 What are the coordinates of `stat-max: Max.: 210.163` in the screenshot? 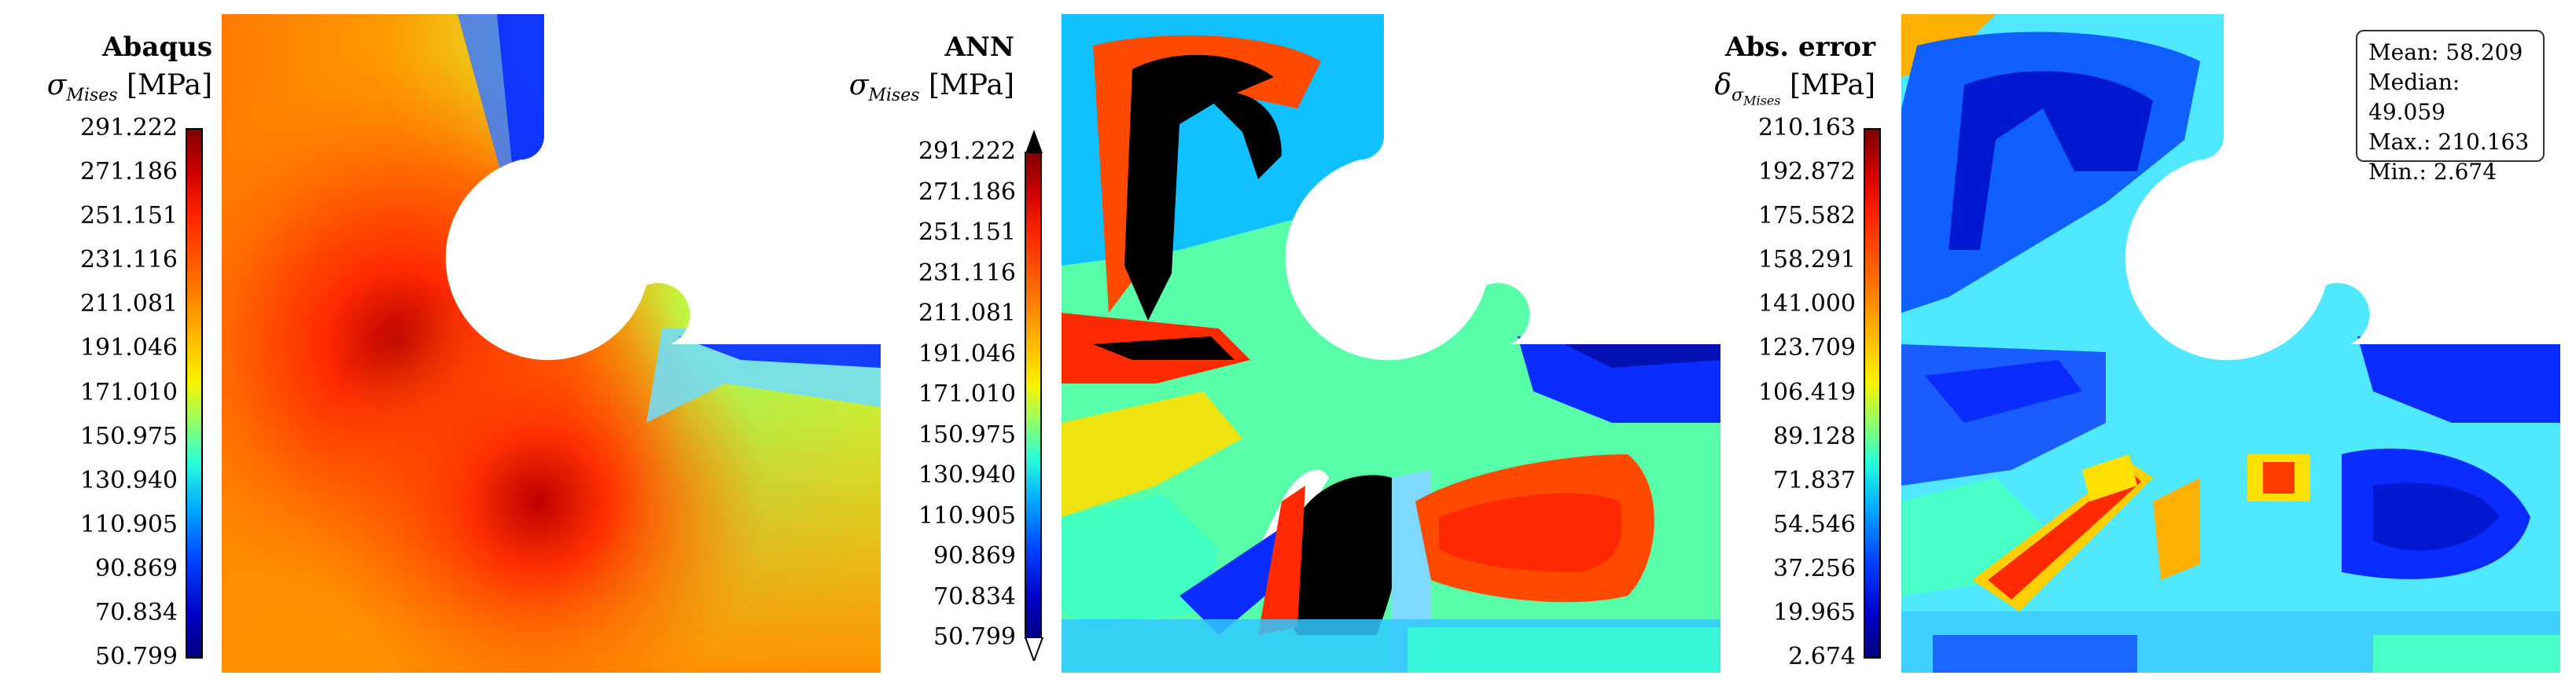 It's located at (2449, 142).